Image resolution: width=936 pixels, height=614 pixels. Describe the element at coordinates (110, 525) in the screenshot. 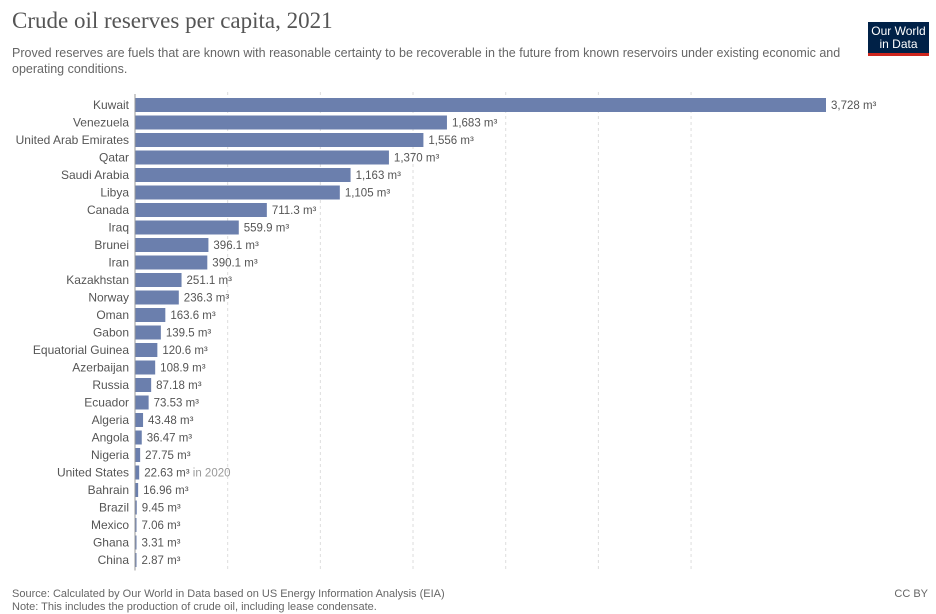

I see `category-label: Mexico` at that location.